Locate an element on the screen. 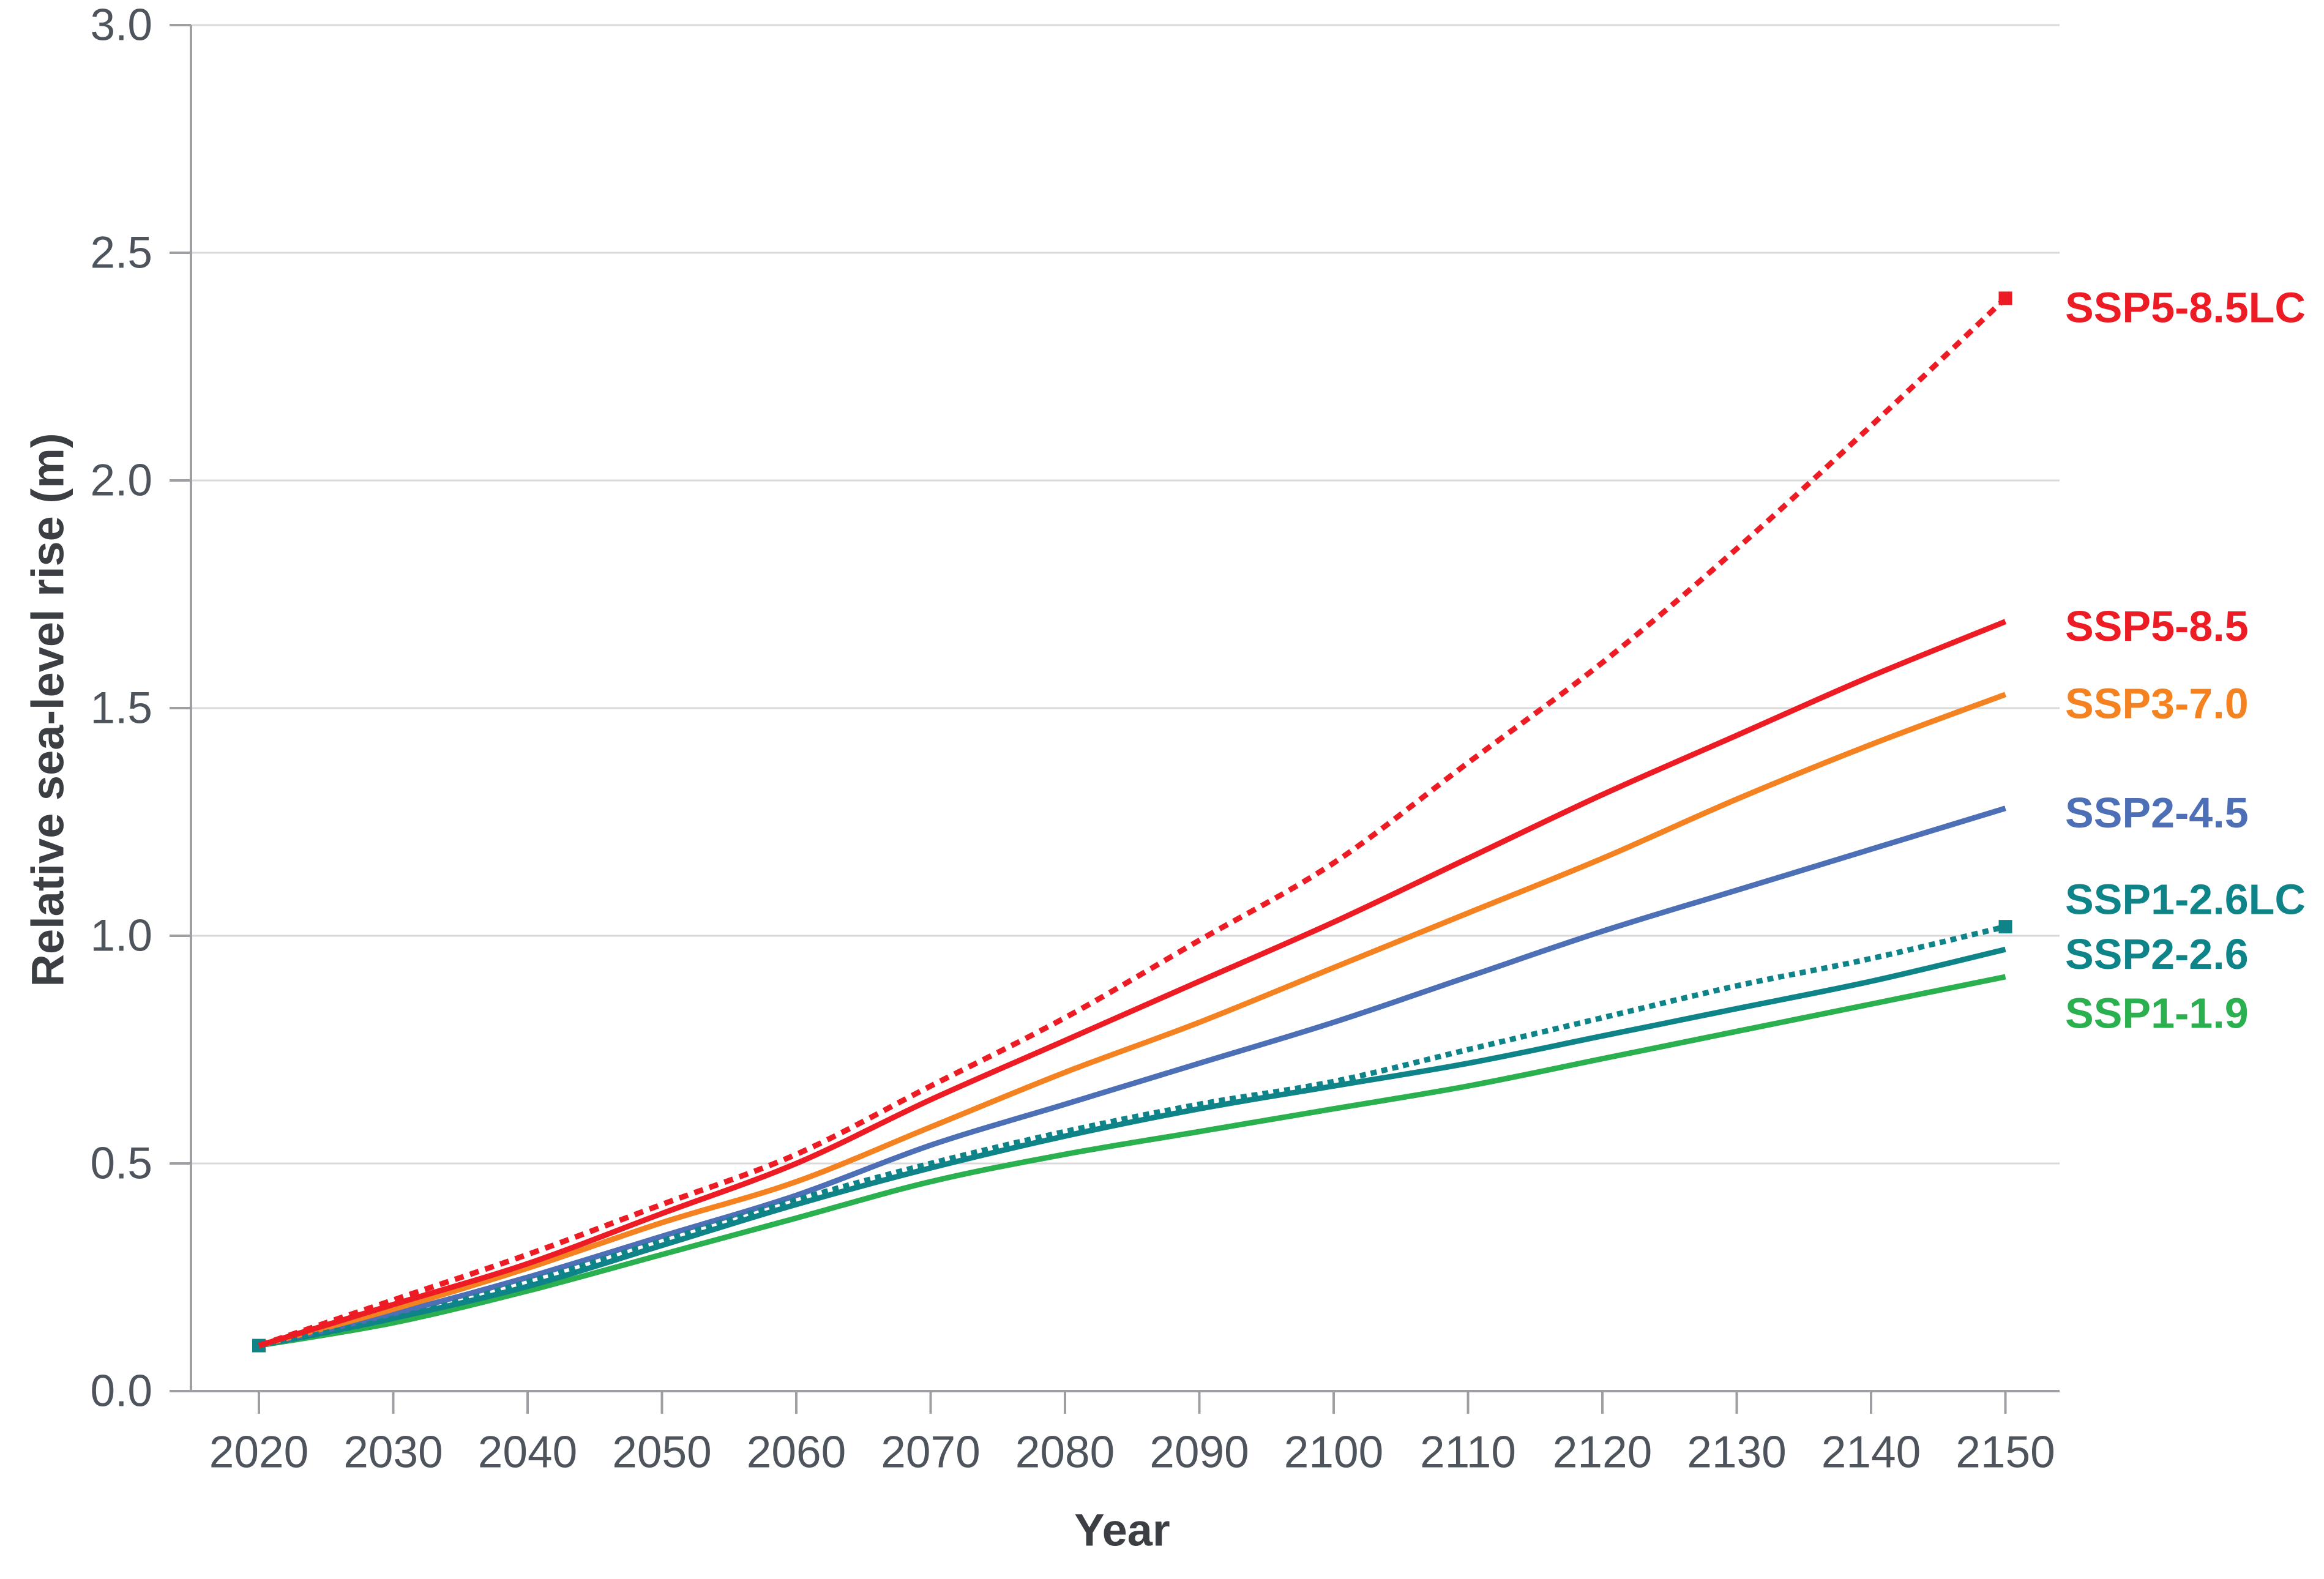 The width and height of the screenshot is (2324, 1579). y-tick-label-1.5: 1.5 is located at coordinates (122, 709).